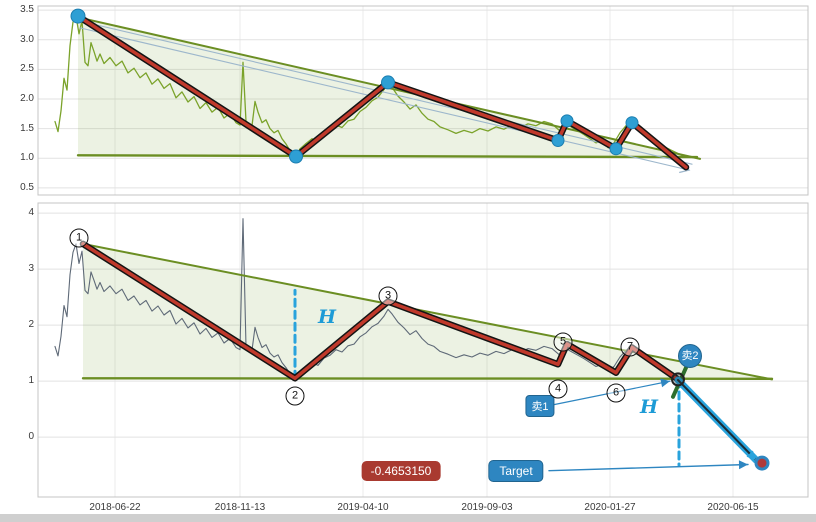  Describe the element at coordinates (27, 68) in the screenshot. I see `y-tick-label: 2.5` at that location.